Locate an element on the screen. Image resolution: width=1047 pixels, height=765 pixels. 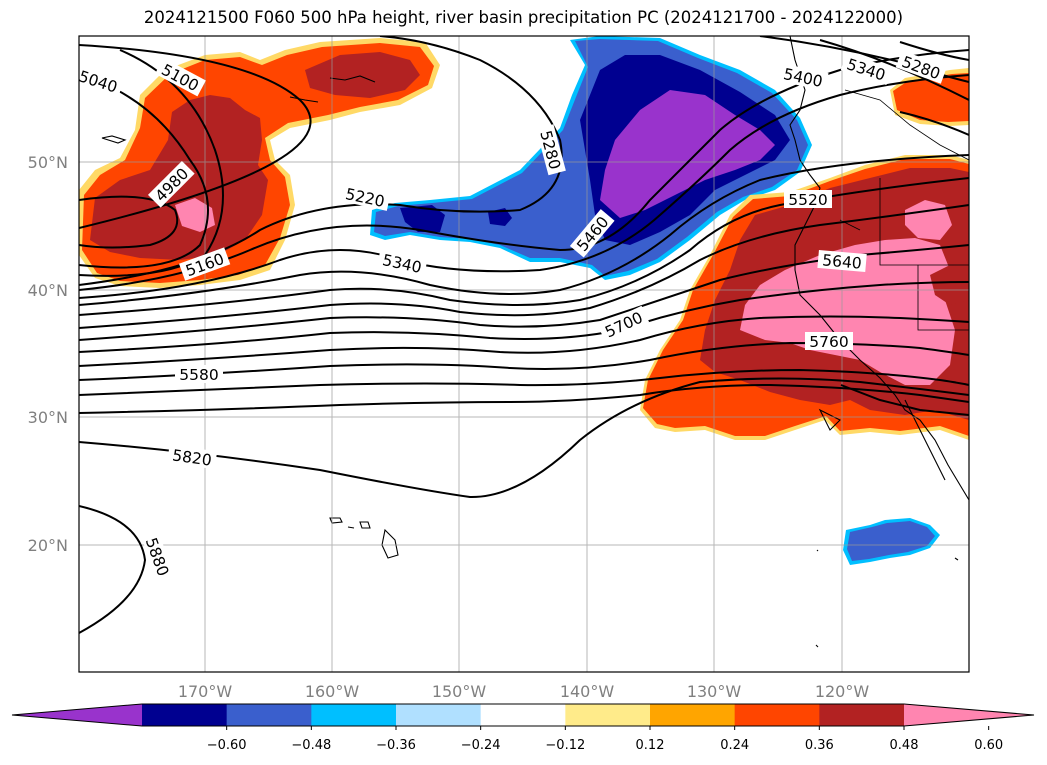
lat-label-50n: 50°N is located at coordinates (48, 162).